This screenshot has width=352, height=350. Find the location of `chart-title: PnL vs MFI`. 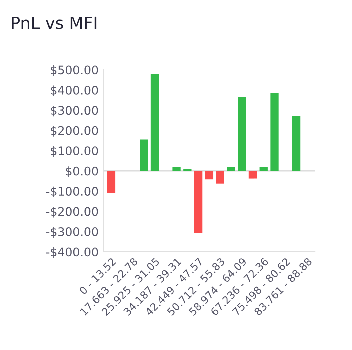

chart-title: PnL vs MFI is located at coordinates (54, 23).